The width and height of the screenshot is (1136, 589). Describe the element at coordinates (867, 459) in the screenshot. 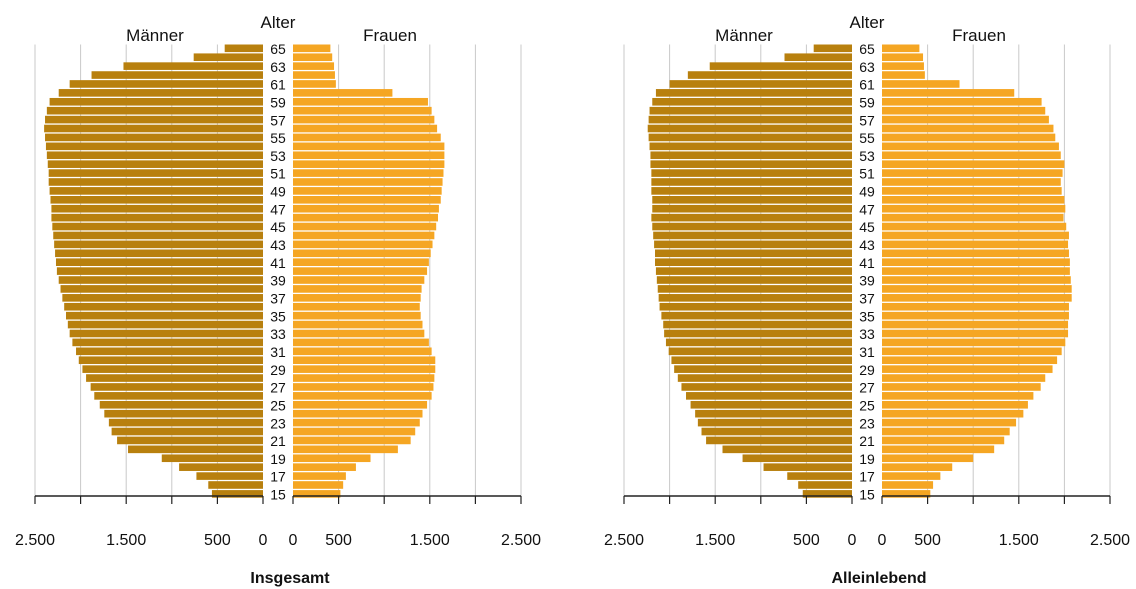

I see `age-label: 19` at that location.